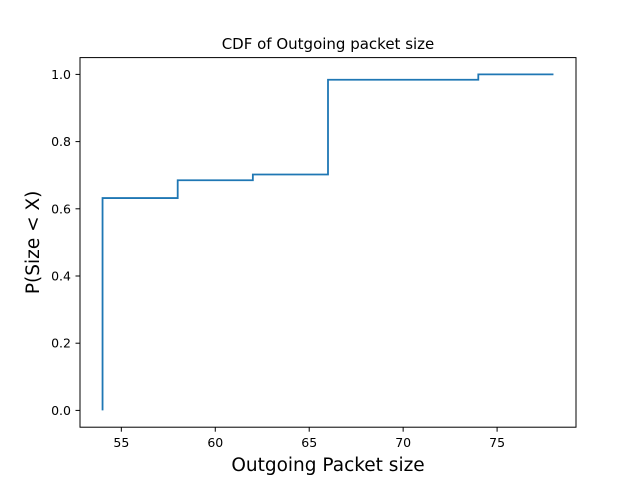 This screenshot has width=640, height=480. Describe the element at coordinates (61, 74) in the screenshot. I see `y-tick-label: 1.0` at that location.